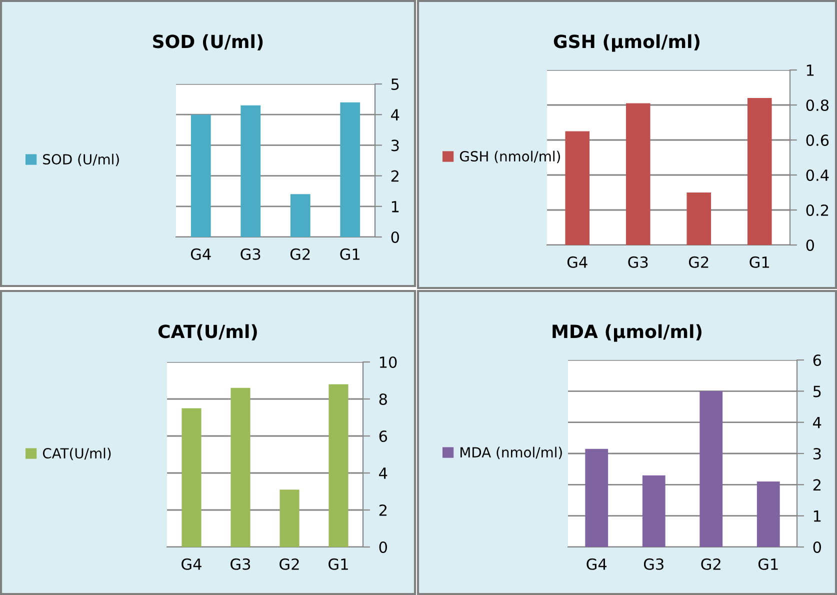 The height and width of the screenshot is (595, 837). I want to click on chart-title: SOD (U/ml), so click(208, 42).